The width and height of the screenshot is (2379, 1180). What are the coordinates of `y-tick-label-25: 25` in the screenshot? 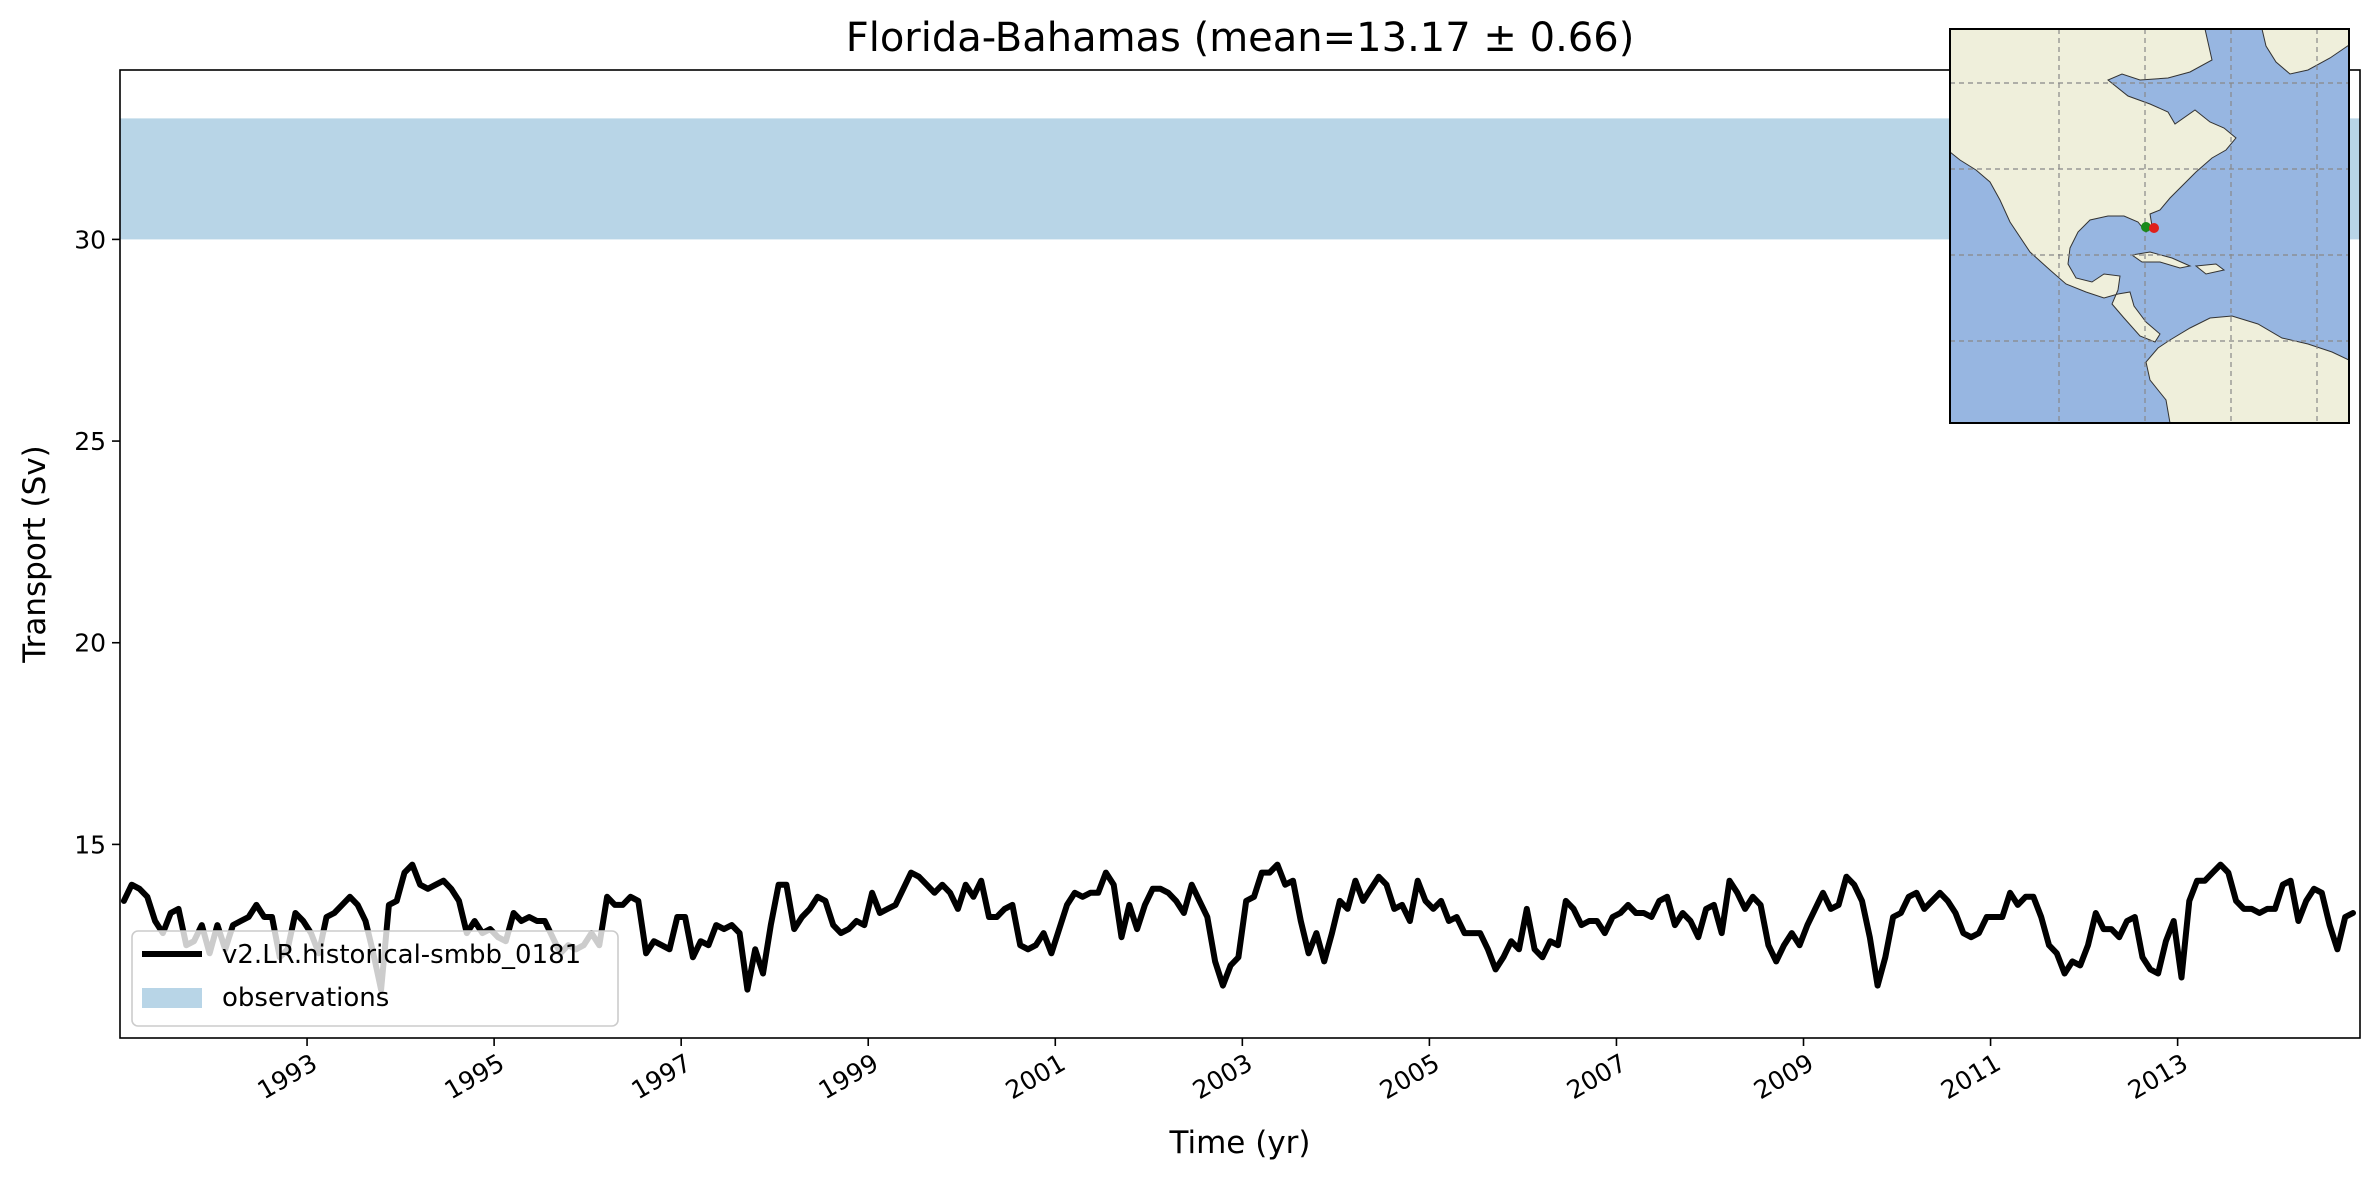 It's located at (90, 441).